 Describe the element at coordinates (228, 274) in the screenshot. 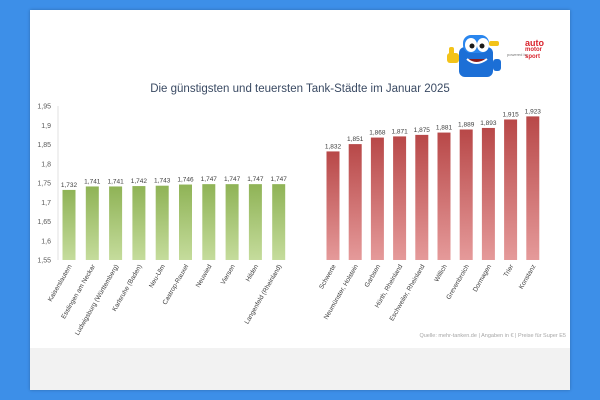

I see `category-label: Viersen` at that location.